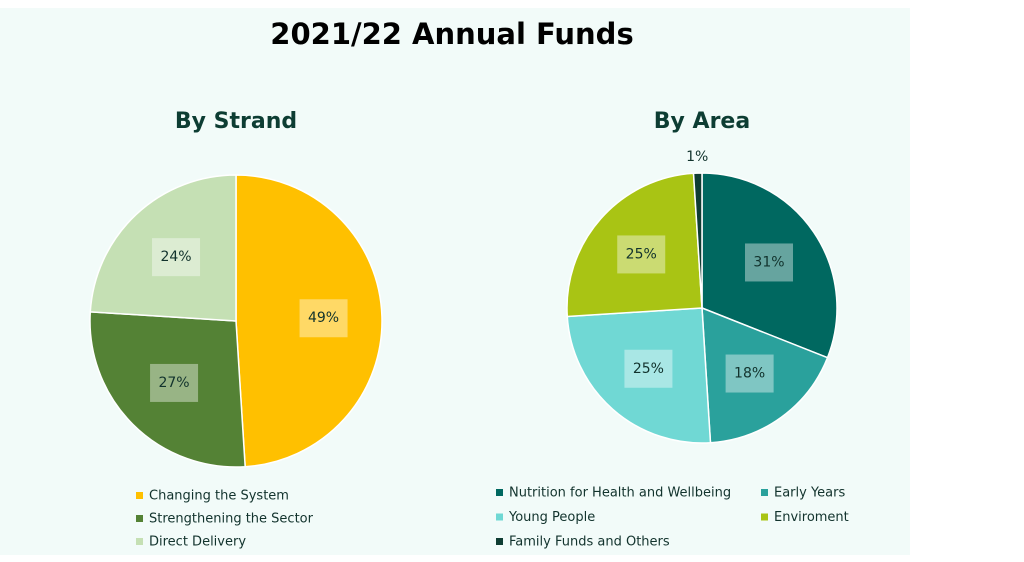 The image size is (1024, 562). I want to click on data-label: 18%, so click(749, 374).